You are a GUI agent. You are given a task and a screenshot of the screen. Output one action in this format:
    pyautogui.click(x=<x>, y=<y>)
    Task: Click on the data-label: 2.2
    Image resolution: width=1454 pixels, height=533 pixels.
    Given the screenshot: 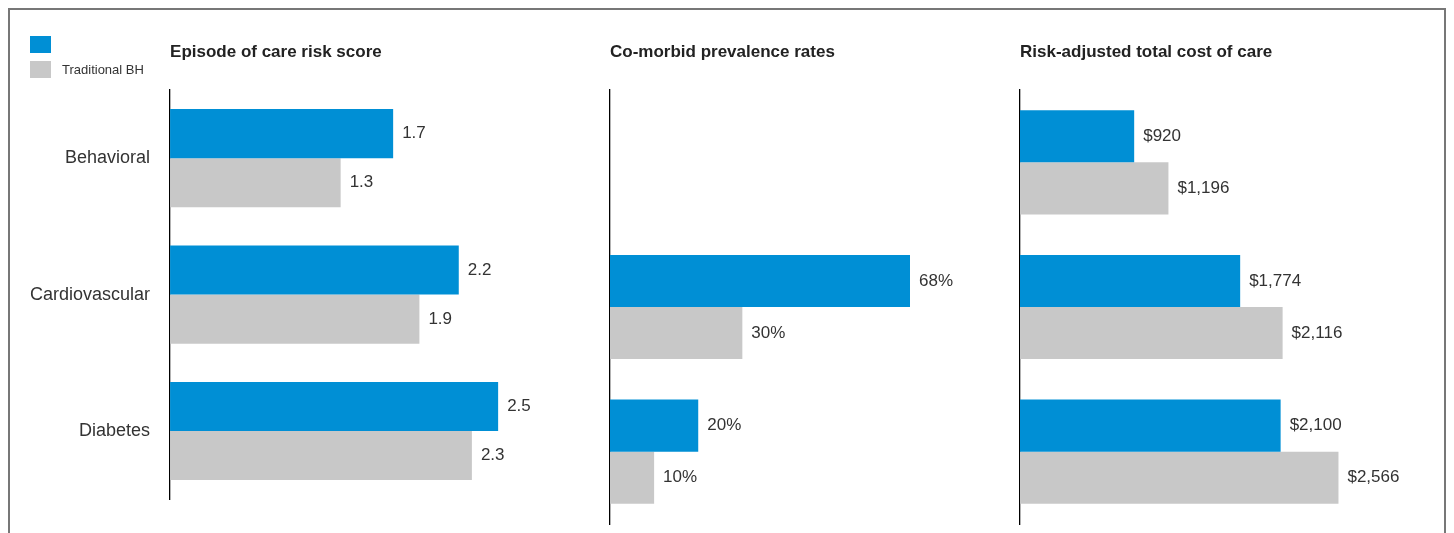 What is the action you would take?
    pyautogui.click(x=479, y=269)
    